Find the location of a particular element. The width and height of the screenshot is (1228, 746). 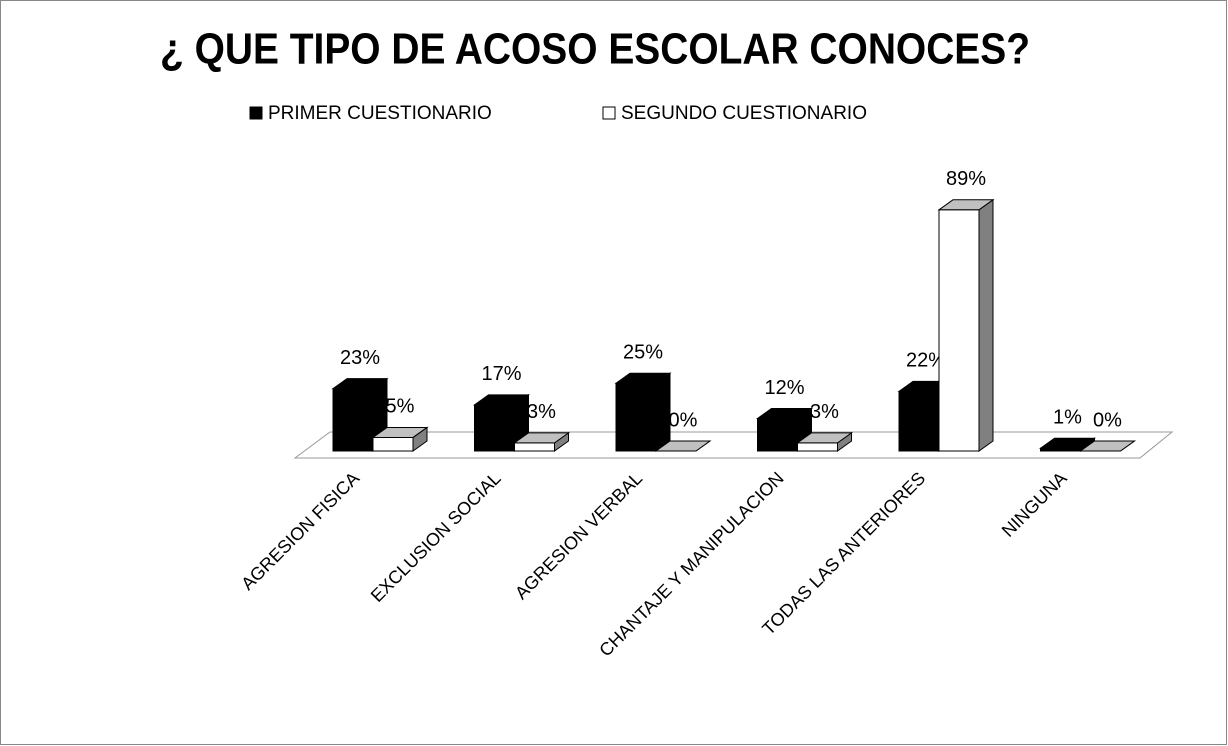

legend-label: SEGUNDO CUESTIONARIO is located at coordinates (744, 113).